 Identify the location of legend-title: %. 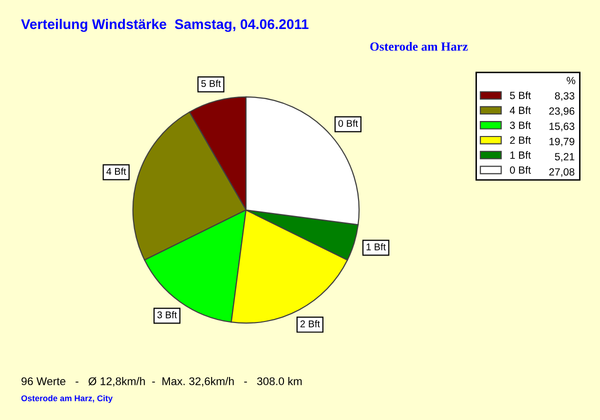
(571, 80).